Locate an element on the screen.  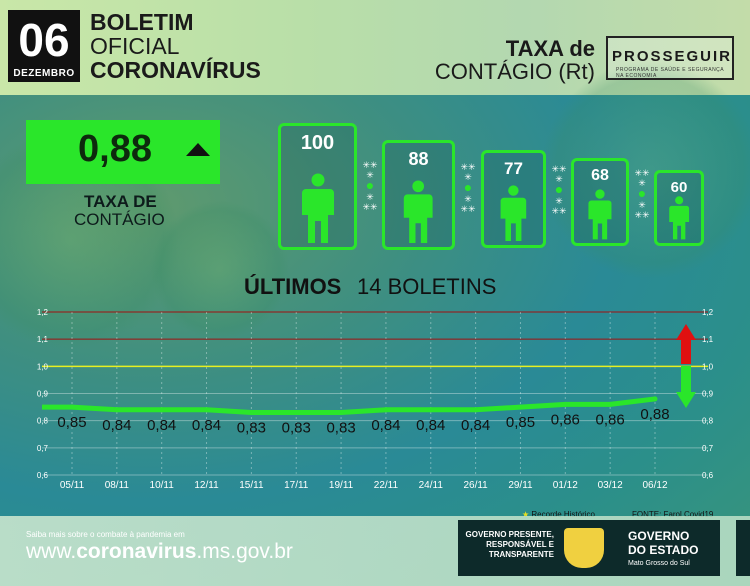
person-count: 100 is located at coordinates (317, 143).